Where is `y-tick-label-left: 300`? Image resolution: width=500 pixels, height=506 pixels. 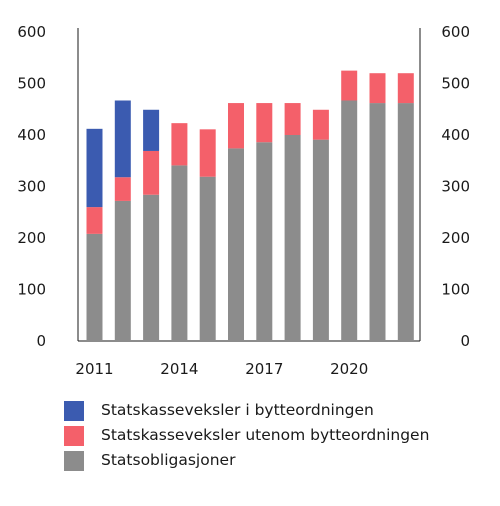
y-tick-label-left: 300 is located at coordinates (31, 187).